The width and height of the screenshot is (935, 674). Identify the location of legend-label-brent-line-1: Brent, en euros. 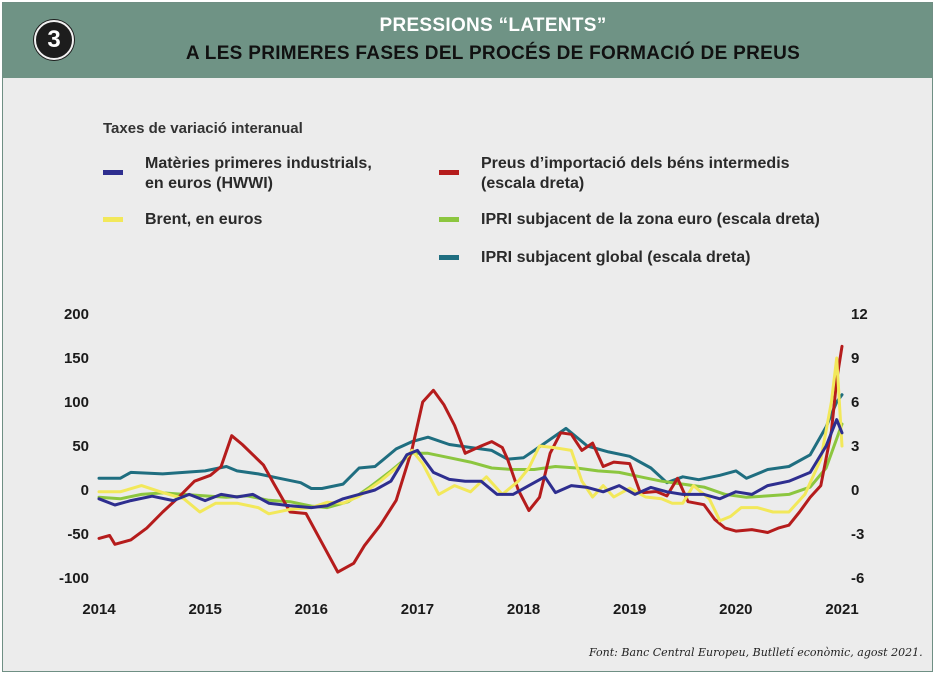
(204, 219).